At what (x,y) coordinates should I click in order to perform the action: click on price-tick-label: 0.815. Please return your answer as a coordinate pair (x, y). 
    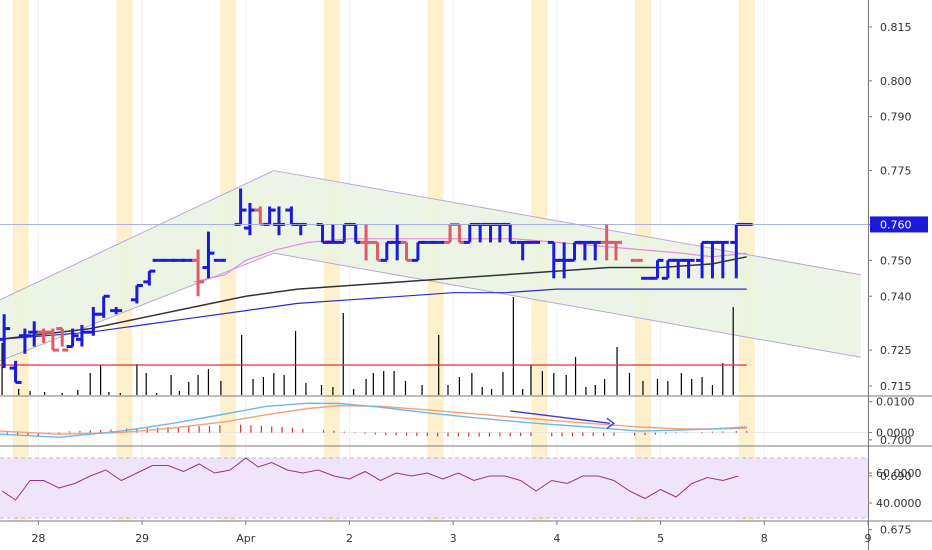
    Looking at the image, I should click on (896, 27).